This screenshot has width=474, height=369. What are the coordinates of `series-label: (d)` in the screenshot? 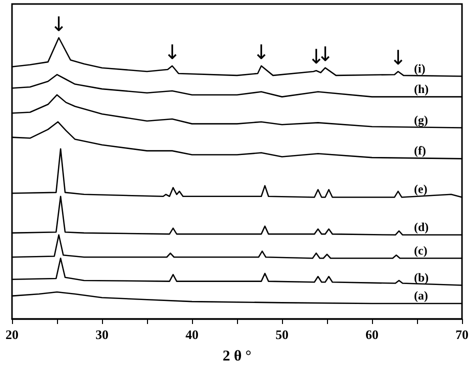 It's located at (421, 227).